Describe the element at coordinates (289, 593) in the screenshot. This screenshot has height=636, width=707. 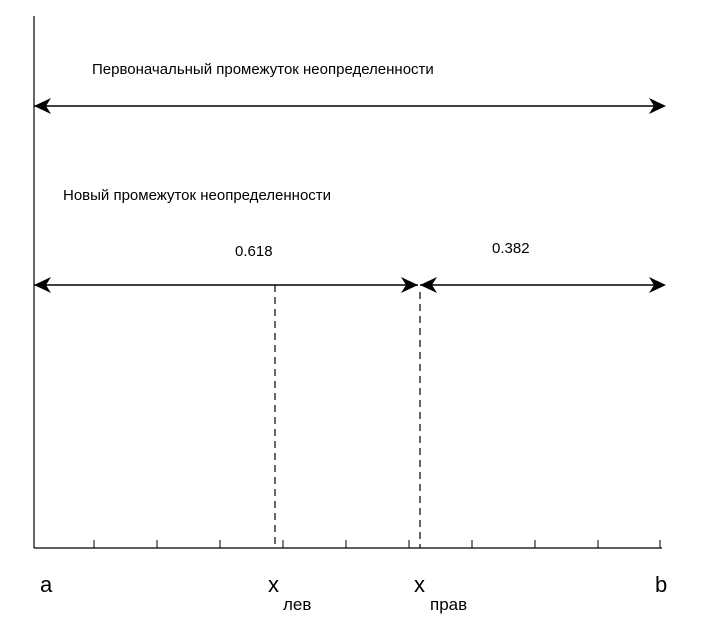
I see `x-left-label: x лев` at that location.